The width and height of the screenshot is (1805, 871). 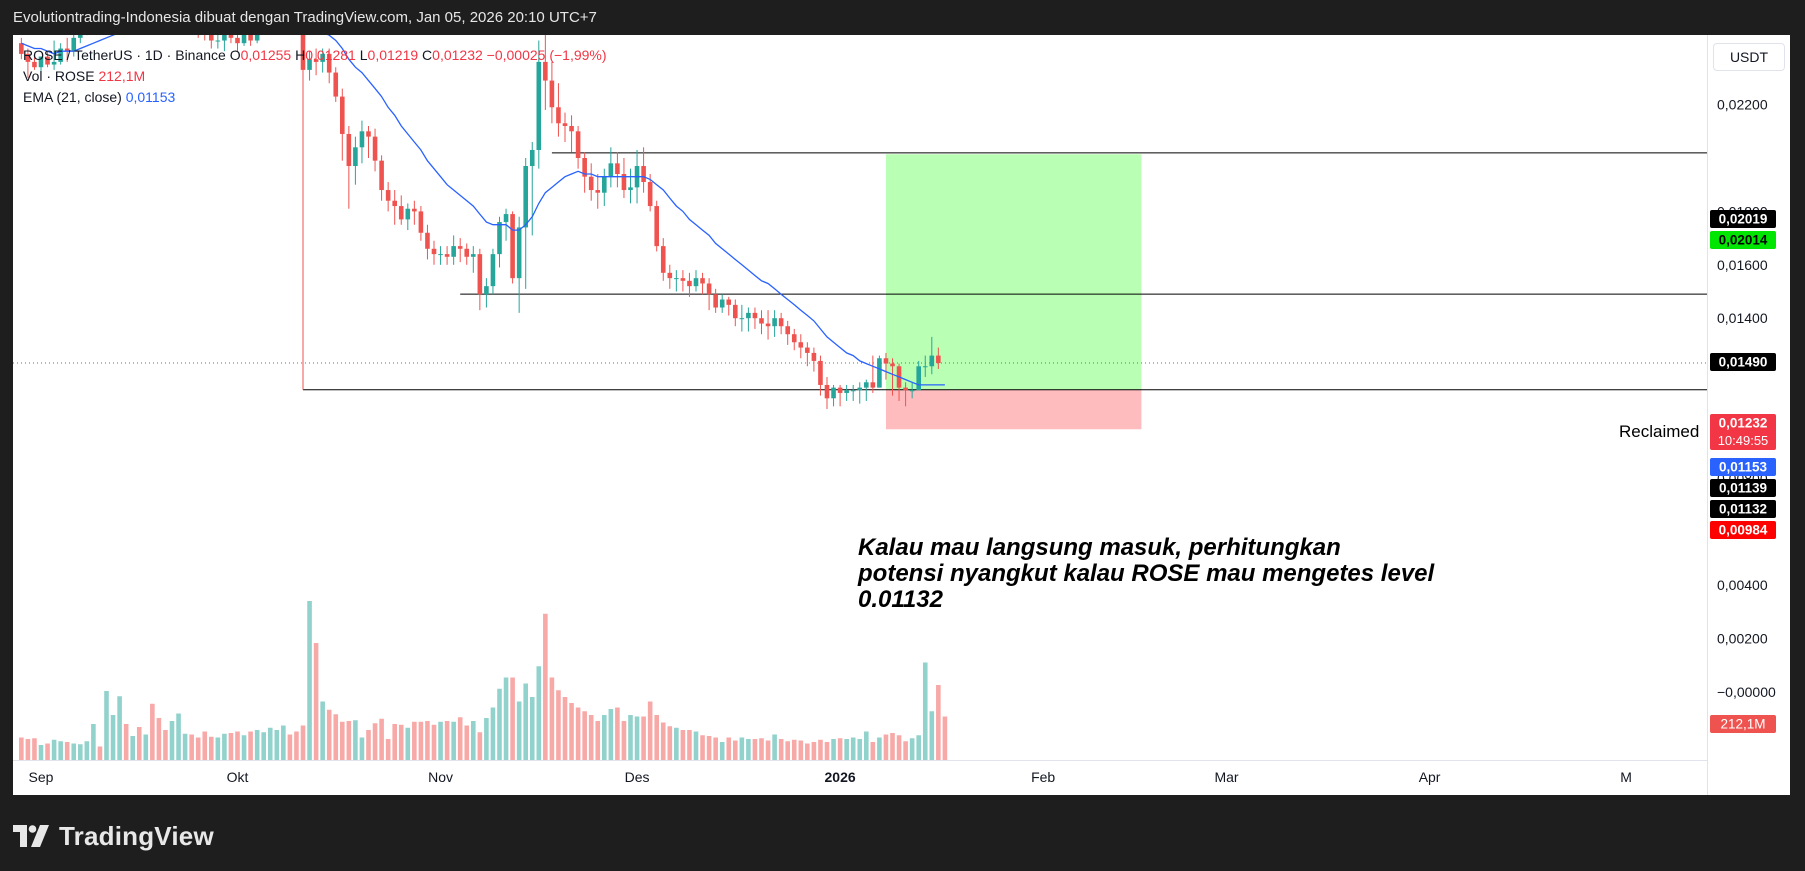 What do you see at coordinates (1743, 724) in the screenshot?
I see `volume-badge` at bounding box center [1743, 724].